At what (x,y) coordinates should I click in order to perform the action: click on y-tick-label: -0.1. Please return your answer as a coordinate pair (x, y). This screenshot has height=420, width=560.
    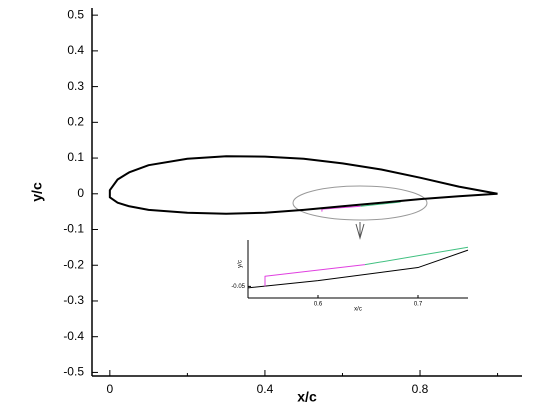
    Looking at the image, I should click on (73, 229).